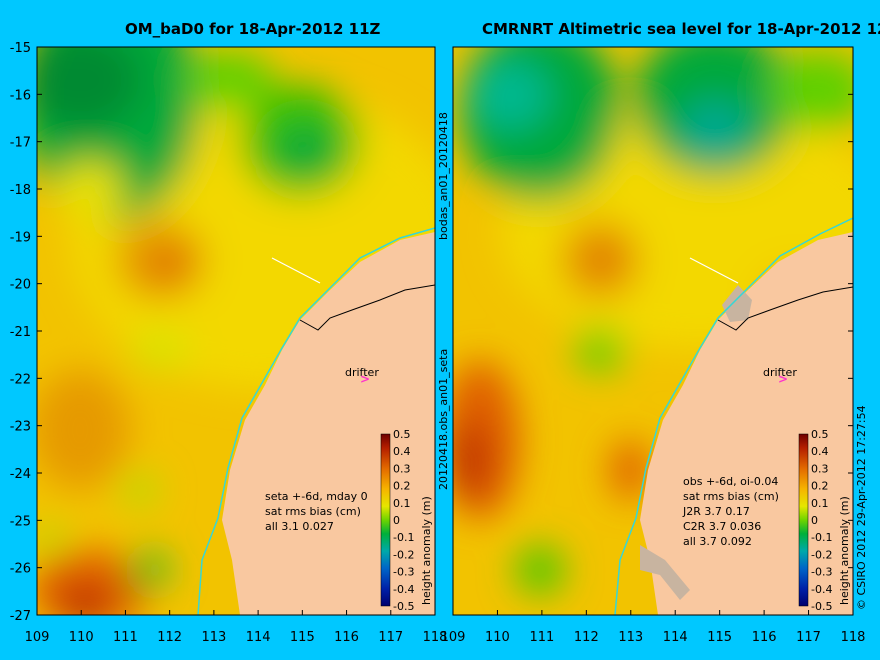  I want to click on right-drifter-label: drifter, so click(780, 372).